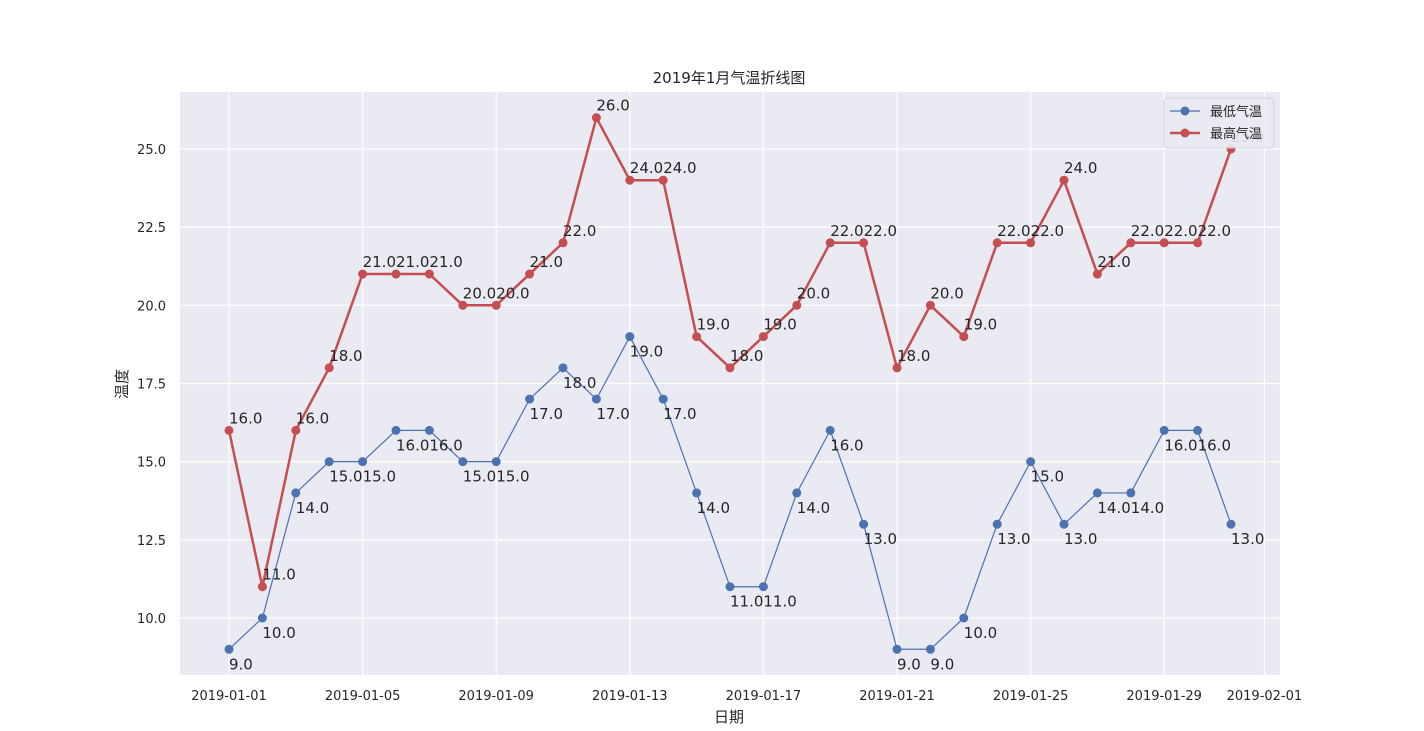  Describe the element at coordinates (1031, 696) in the screenshot. I see `x-tick-label: 2019-01-25` at that location.